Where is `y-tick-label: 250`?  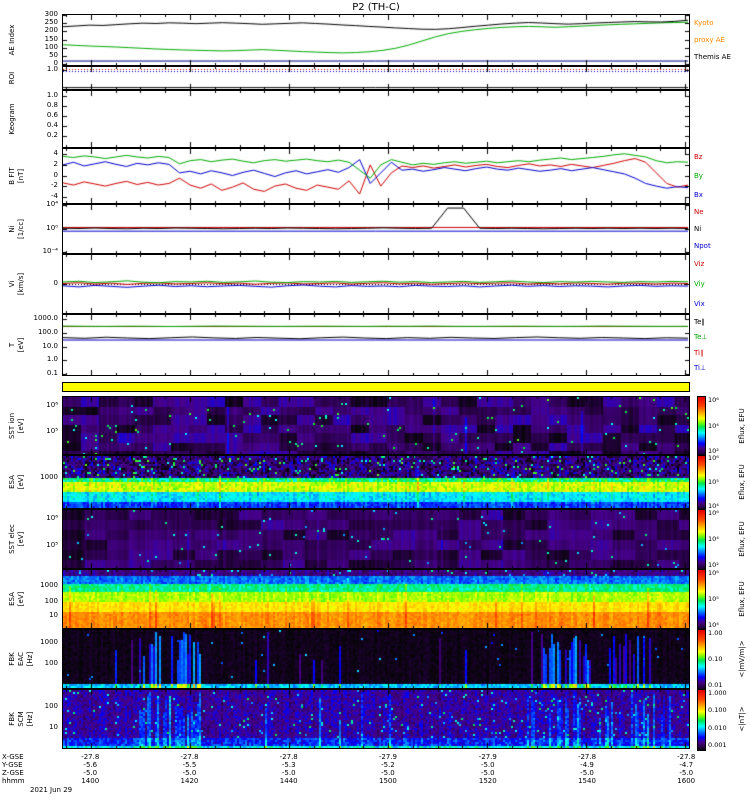
y-tick-label: 250 is located at coordinates (51, 22).